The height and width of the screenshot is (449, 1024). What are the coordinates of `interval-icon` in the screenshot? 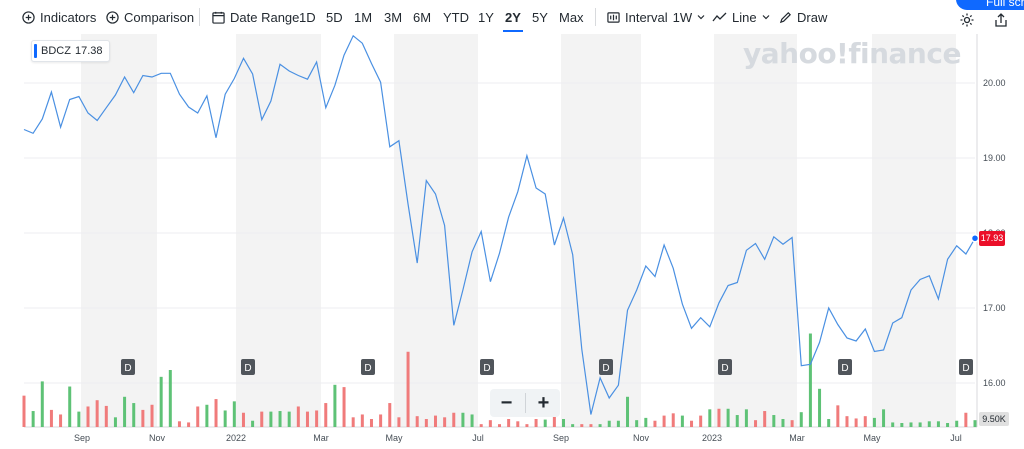 It's located at (613, 17).